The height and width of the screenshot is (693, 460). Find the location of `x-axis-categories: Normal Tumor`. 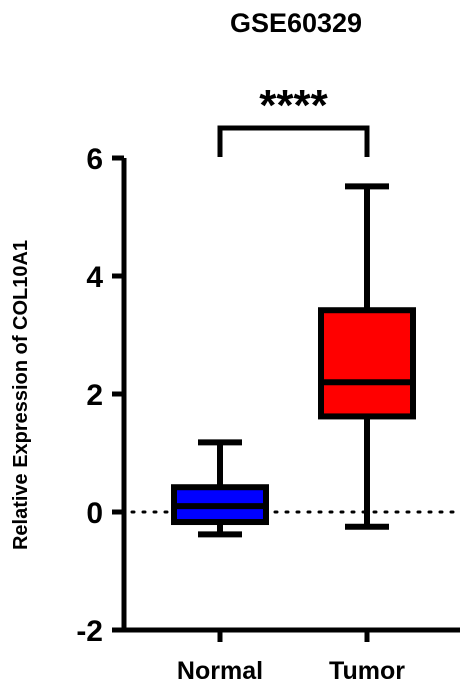

x-axis-categories: Normal Tumor is located at coordinates (291, 657).